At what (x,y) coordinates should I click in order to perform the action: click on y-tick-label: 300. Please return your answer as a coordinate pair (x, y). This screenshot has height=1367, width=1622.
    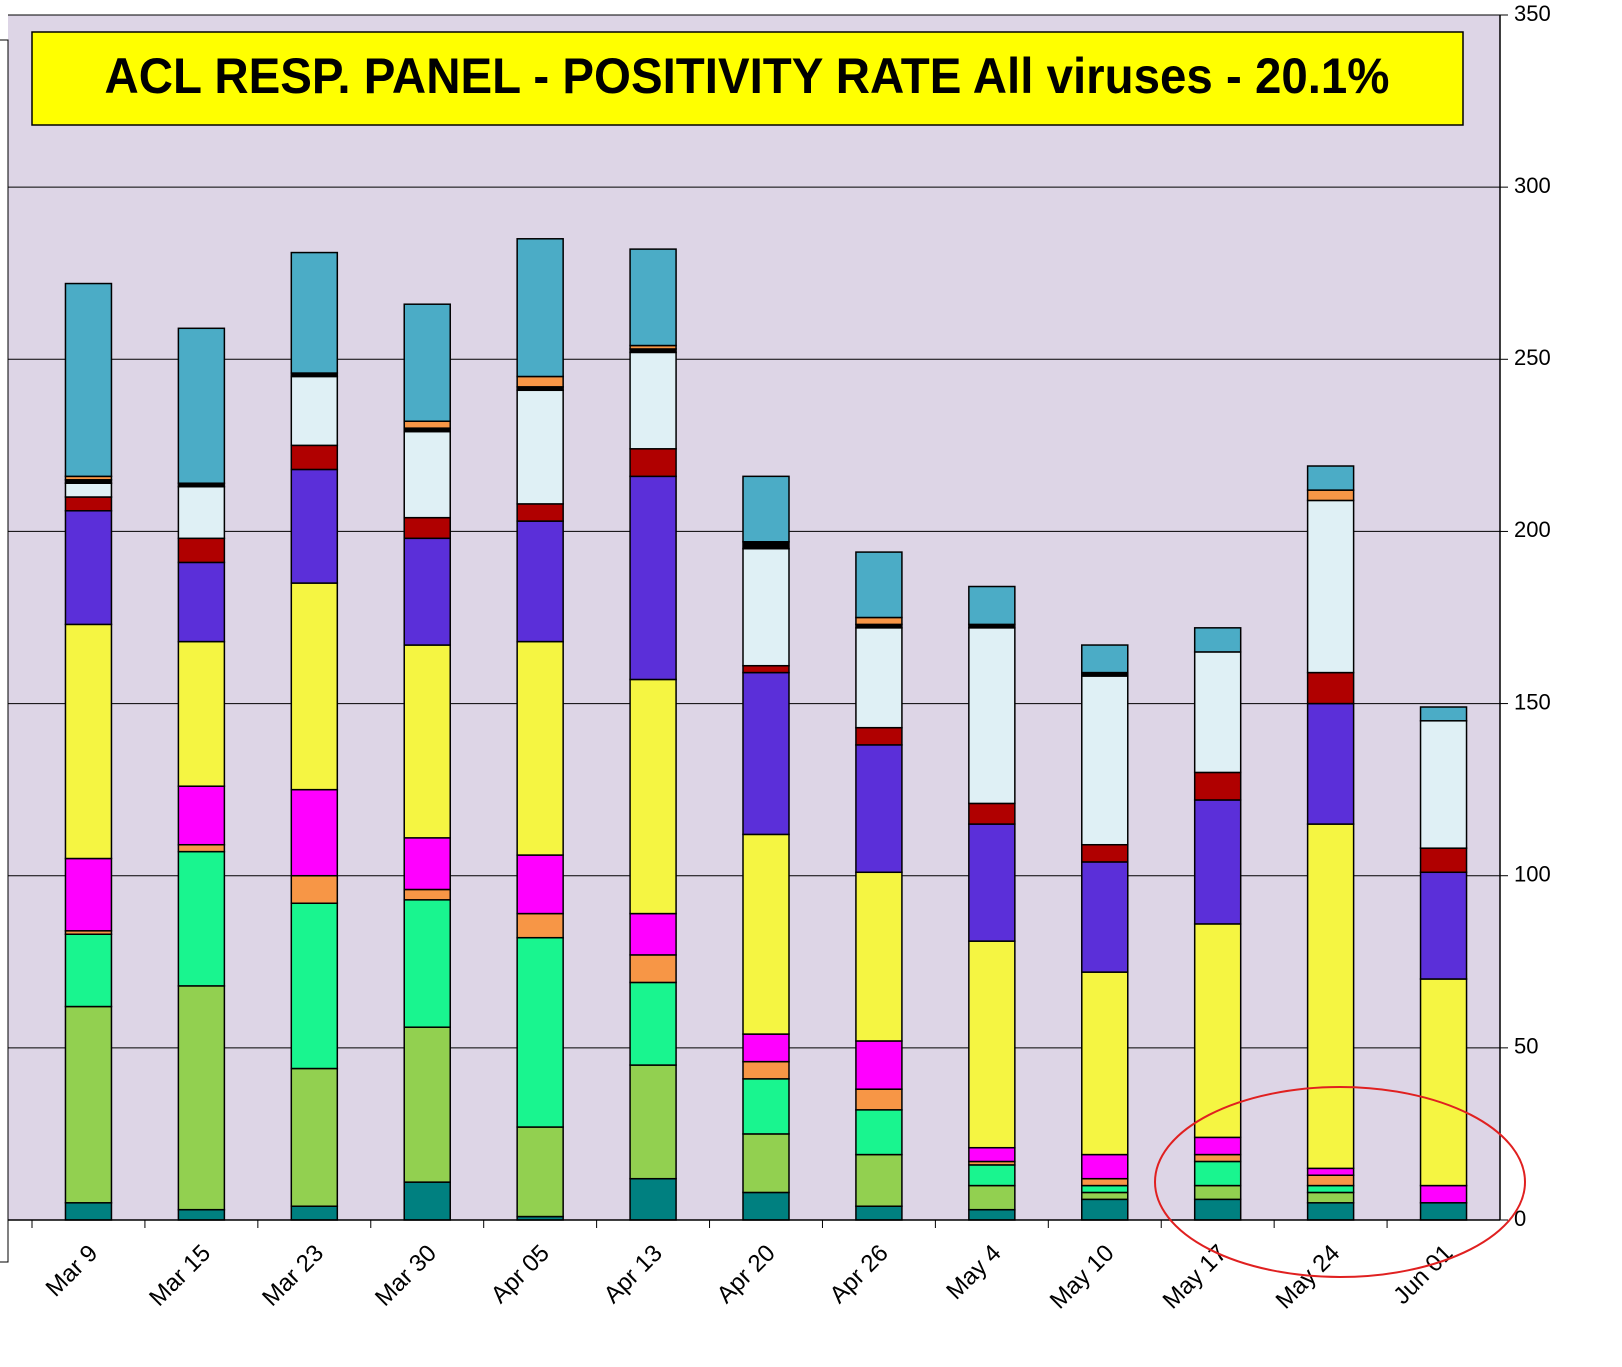
    Looking at the image, I should click on (1532, 185).